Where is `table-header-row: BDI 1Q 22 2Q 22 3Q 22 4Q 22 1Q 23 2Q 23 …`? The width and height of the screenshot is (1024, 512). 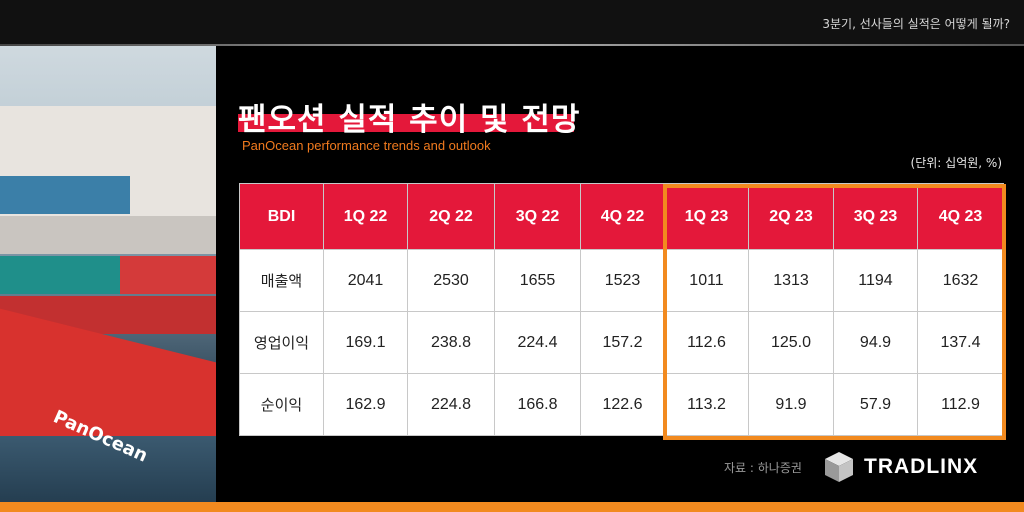
table-header-row: BDI 1Q 22 2Q 22 3Q 22 4Q 22 1Q 23 2Q 23 … is located at coordinates (621, 216).